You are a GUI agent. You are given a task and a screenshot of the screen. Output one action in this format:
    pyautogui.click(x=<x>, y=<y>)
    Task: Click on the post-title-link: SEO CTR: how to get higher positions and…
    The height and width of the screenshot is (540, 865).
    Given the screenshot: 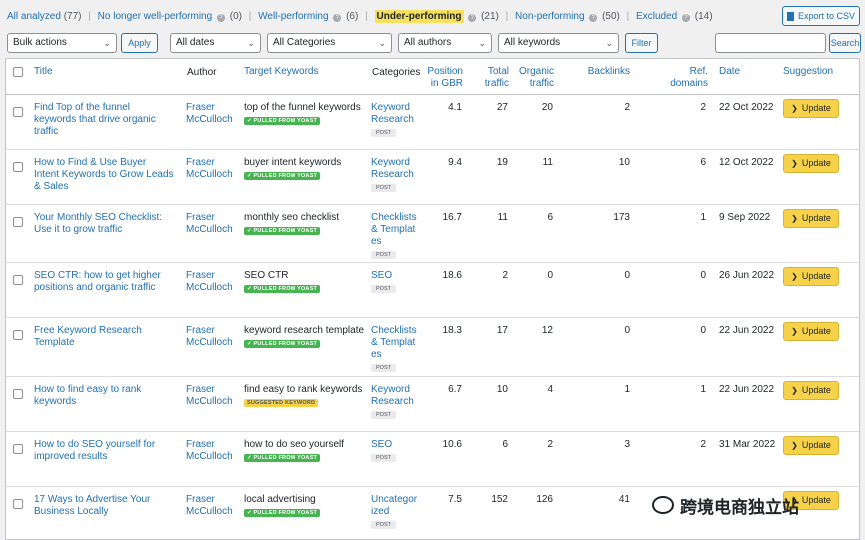 What is the action you would take?
    pyautogui.click(x=97, y=281)
    